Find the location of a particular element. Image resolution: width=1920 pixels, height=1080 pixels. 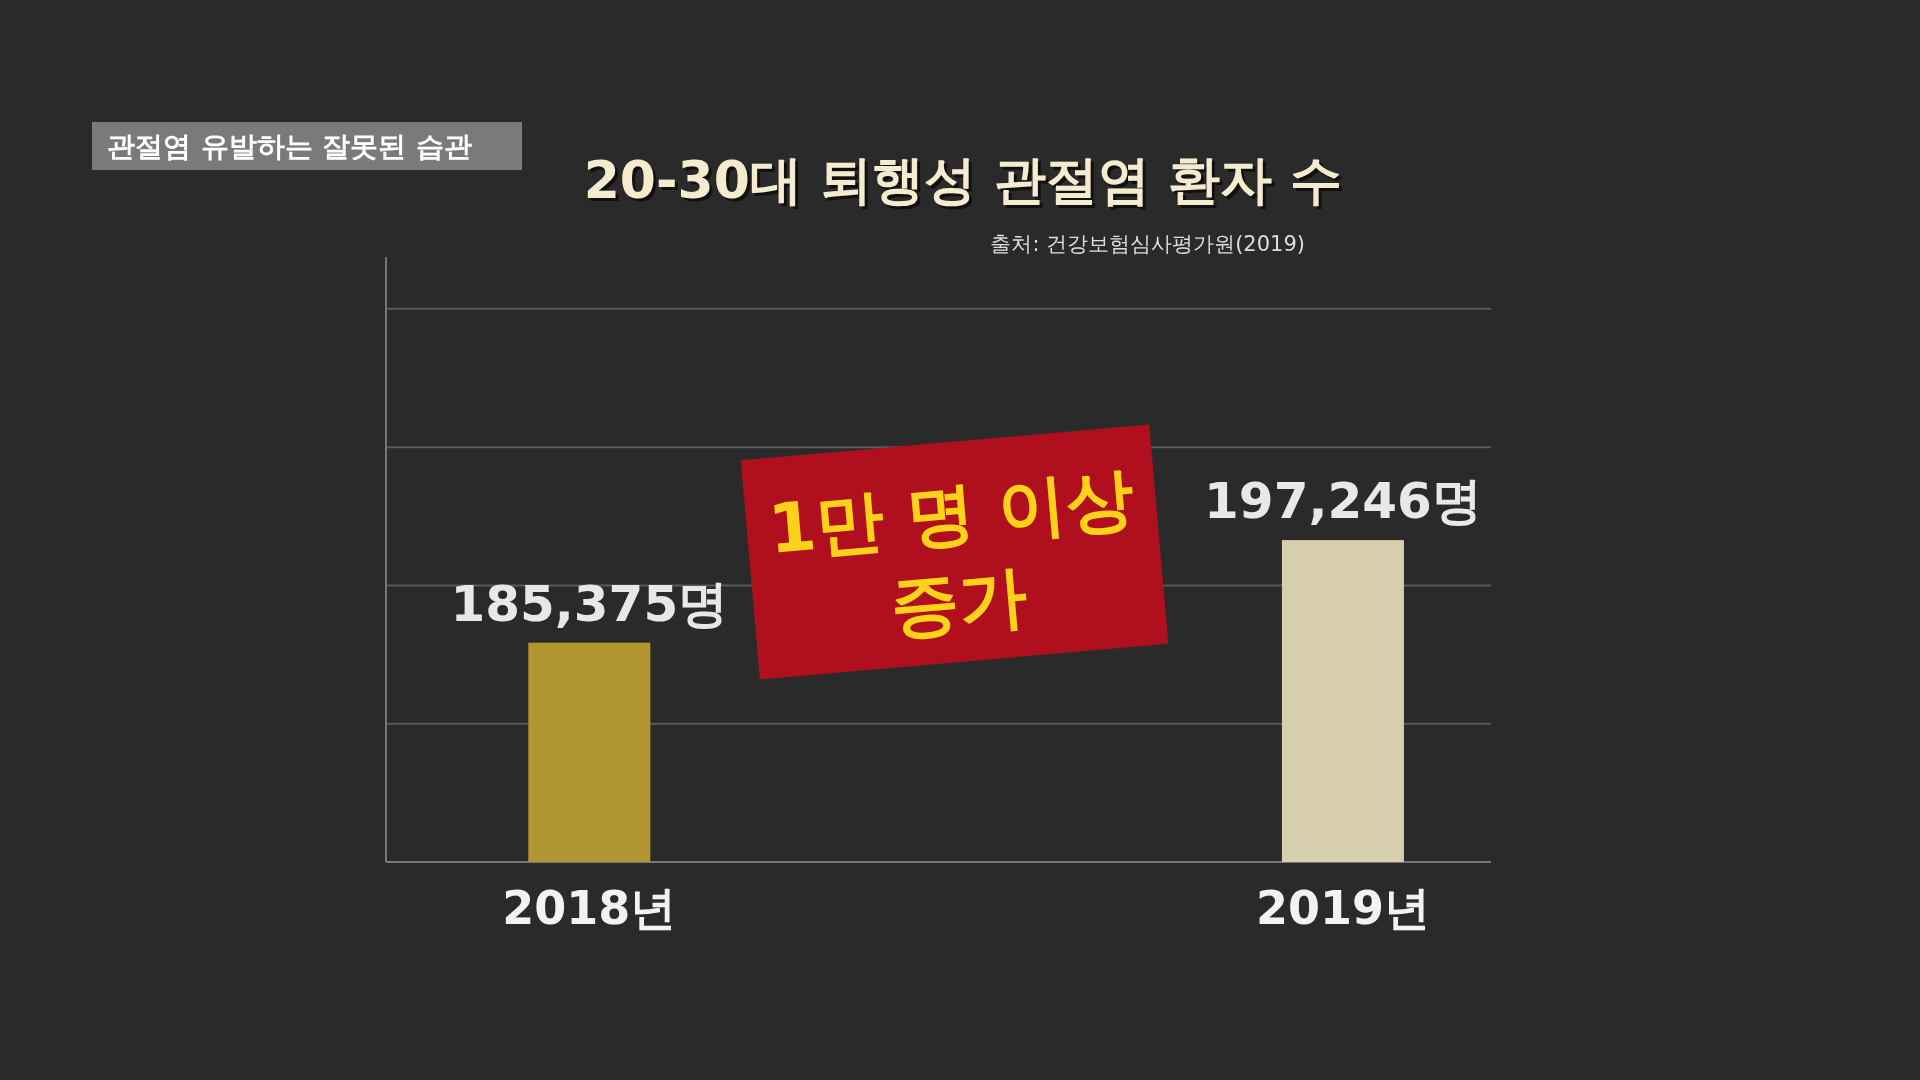

text: 관절염 유발하는 잘못된 습관 is located at coordinates (290, 146).